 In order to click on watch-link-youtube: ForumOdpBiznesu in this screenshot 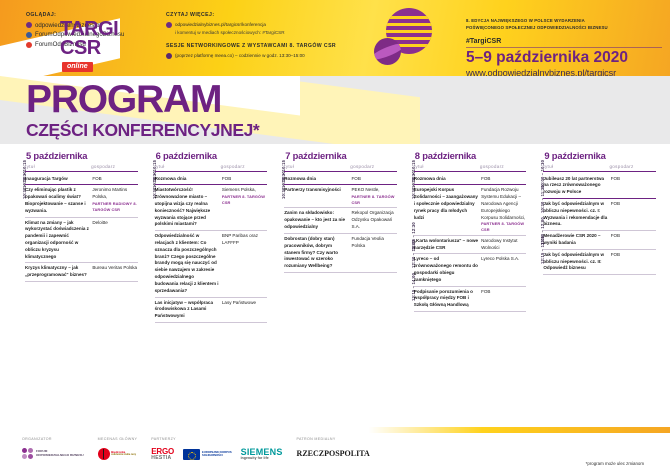, I will do `click(96, 45)`.